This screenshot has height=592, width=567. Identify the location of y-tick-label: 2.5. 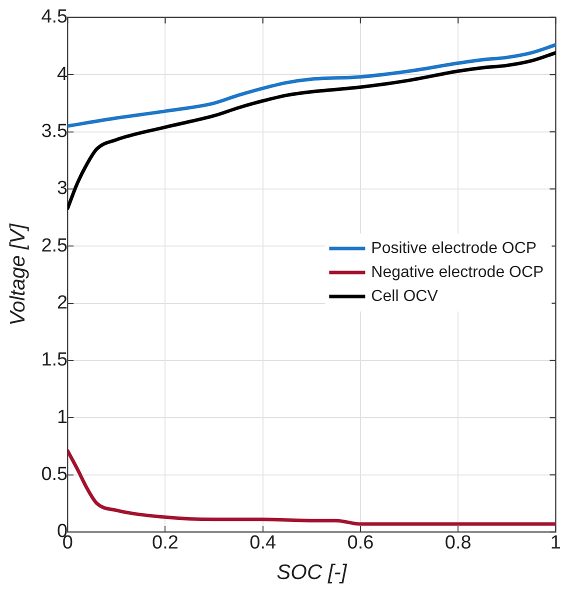
(54, 245).